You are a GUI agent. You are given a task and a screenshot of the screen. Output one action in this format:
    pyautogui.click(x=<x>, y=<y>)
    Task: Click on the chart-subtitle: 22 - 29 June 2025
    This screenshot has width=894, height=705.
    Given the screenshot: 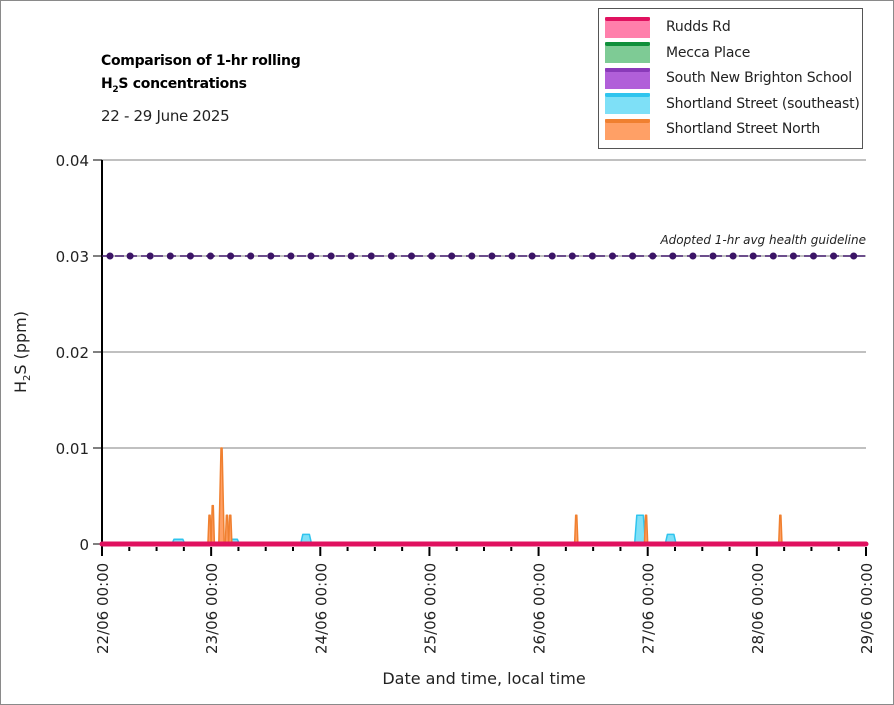 What is the action you would take?
    pyautogui.click(x=165, y=116)
    